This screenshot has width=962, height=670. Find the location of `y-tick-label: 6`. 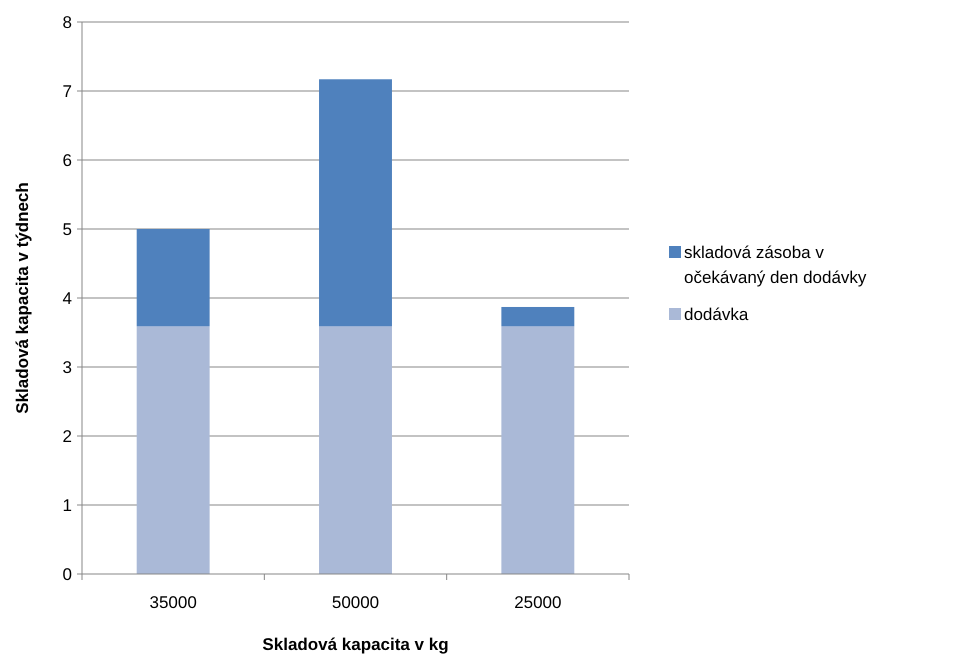

y-tick-label: 6 is located at coordinates (67, 160).